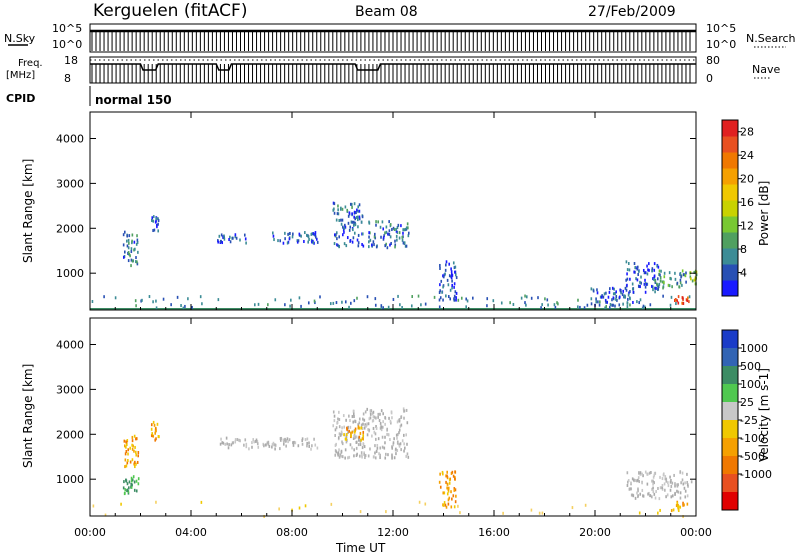 The width and height of the screenshot is (800, 558). Describe the element at coordinates (747, 155) in the screenshot. I see `power-colorbar-tick-label: 24` at that location.